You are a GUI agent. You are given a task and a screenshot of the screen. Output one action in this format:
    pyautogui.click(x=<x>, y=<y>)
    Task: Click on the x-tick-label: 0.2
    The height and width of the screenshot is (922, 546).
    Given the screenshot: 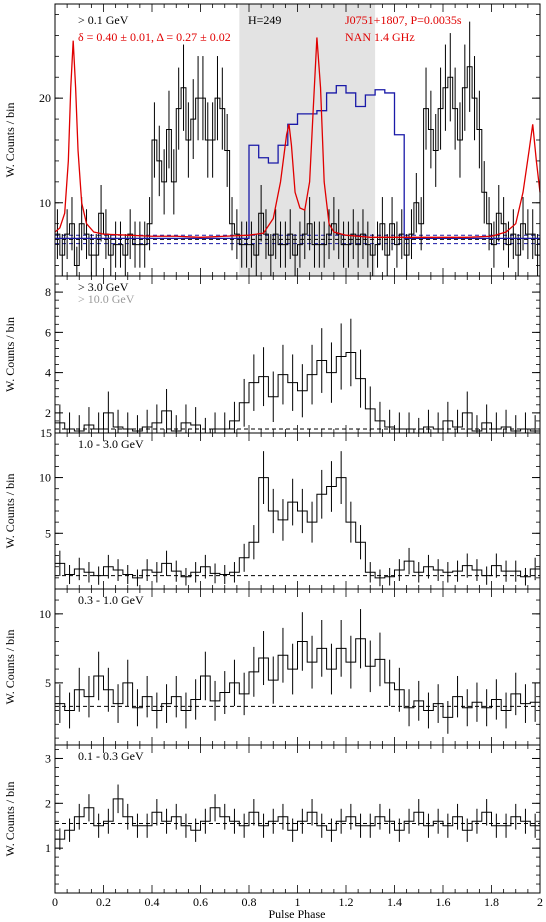 What is the action you would take?
    pyautogui.click(x=103, y=902)
    